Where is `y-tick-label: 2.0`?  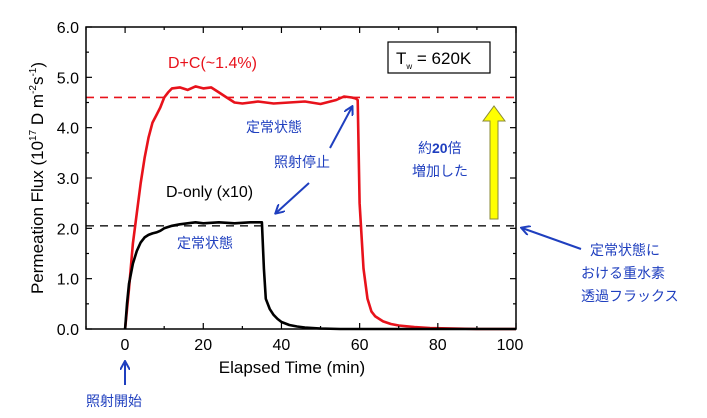
y-tick-label: 2.0 is located at coordinates (68, 229).